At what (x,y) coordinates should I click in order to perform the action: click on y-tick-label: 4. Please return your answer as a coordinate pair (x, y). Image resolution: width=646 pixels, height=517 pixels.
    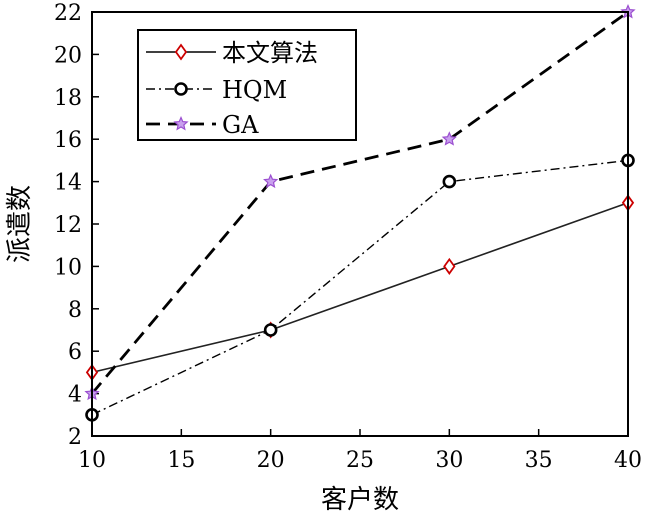
    Looking at the image, I should click on (75, 395).